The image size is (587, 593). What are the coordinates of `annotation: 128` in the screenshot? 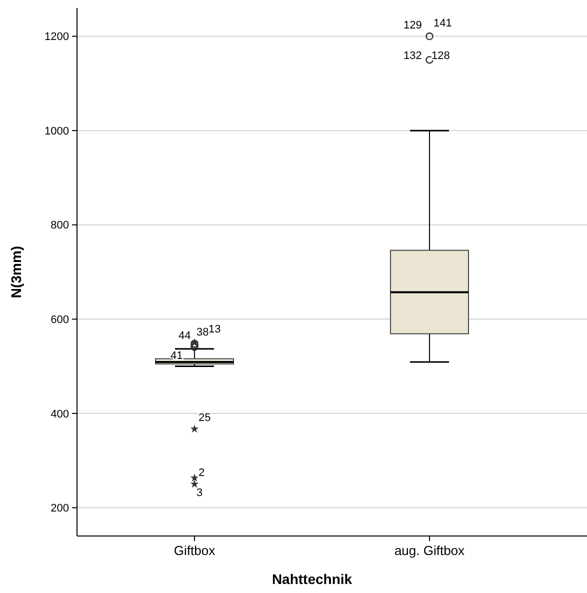 It's located at (441, 56).